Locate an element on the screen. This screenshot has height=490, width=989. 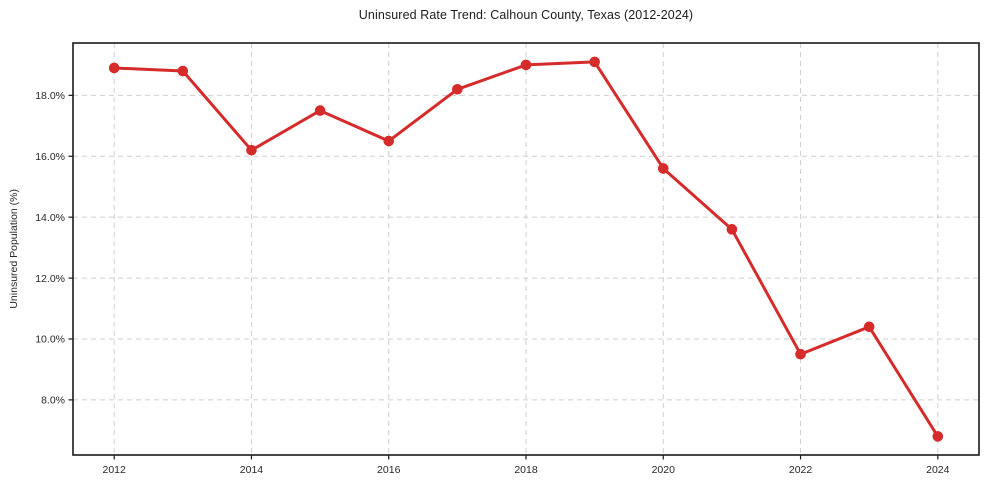
data-point-2016 is located at coordinates (389, 141).